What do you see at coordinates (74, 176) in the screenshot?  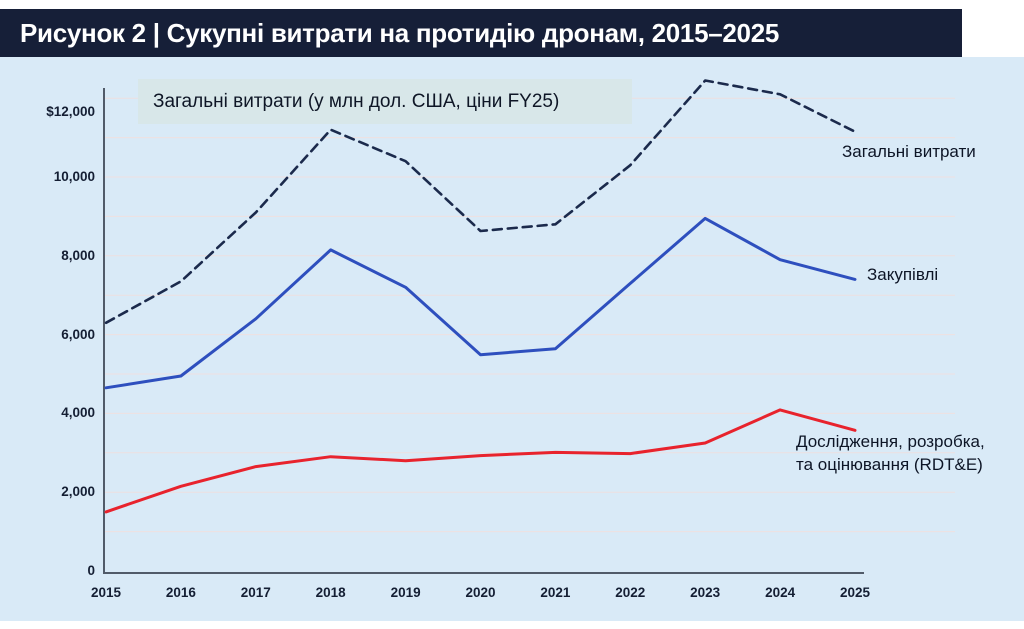 I see `y-tick-10000: 10,000` at bounding box center [74, 176].